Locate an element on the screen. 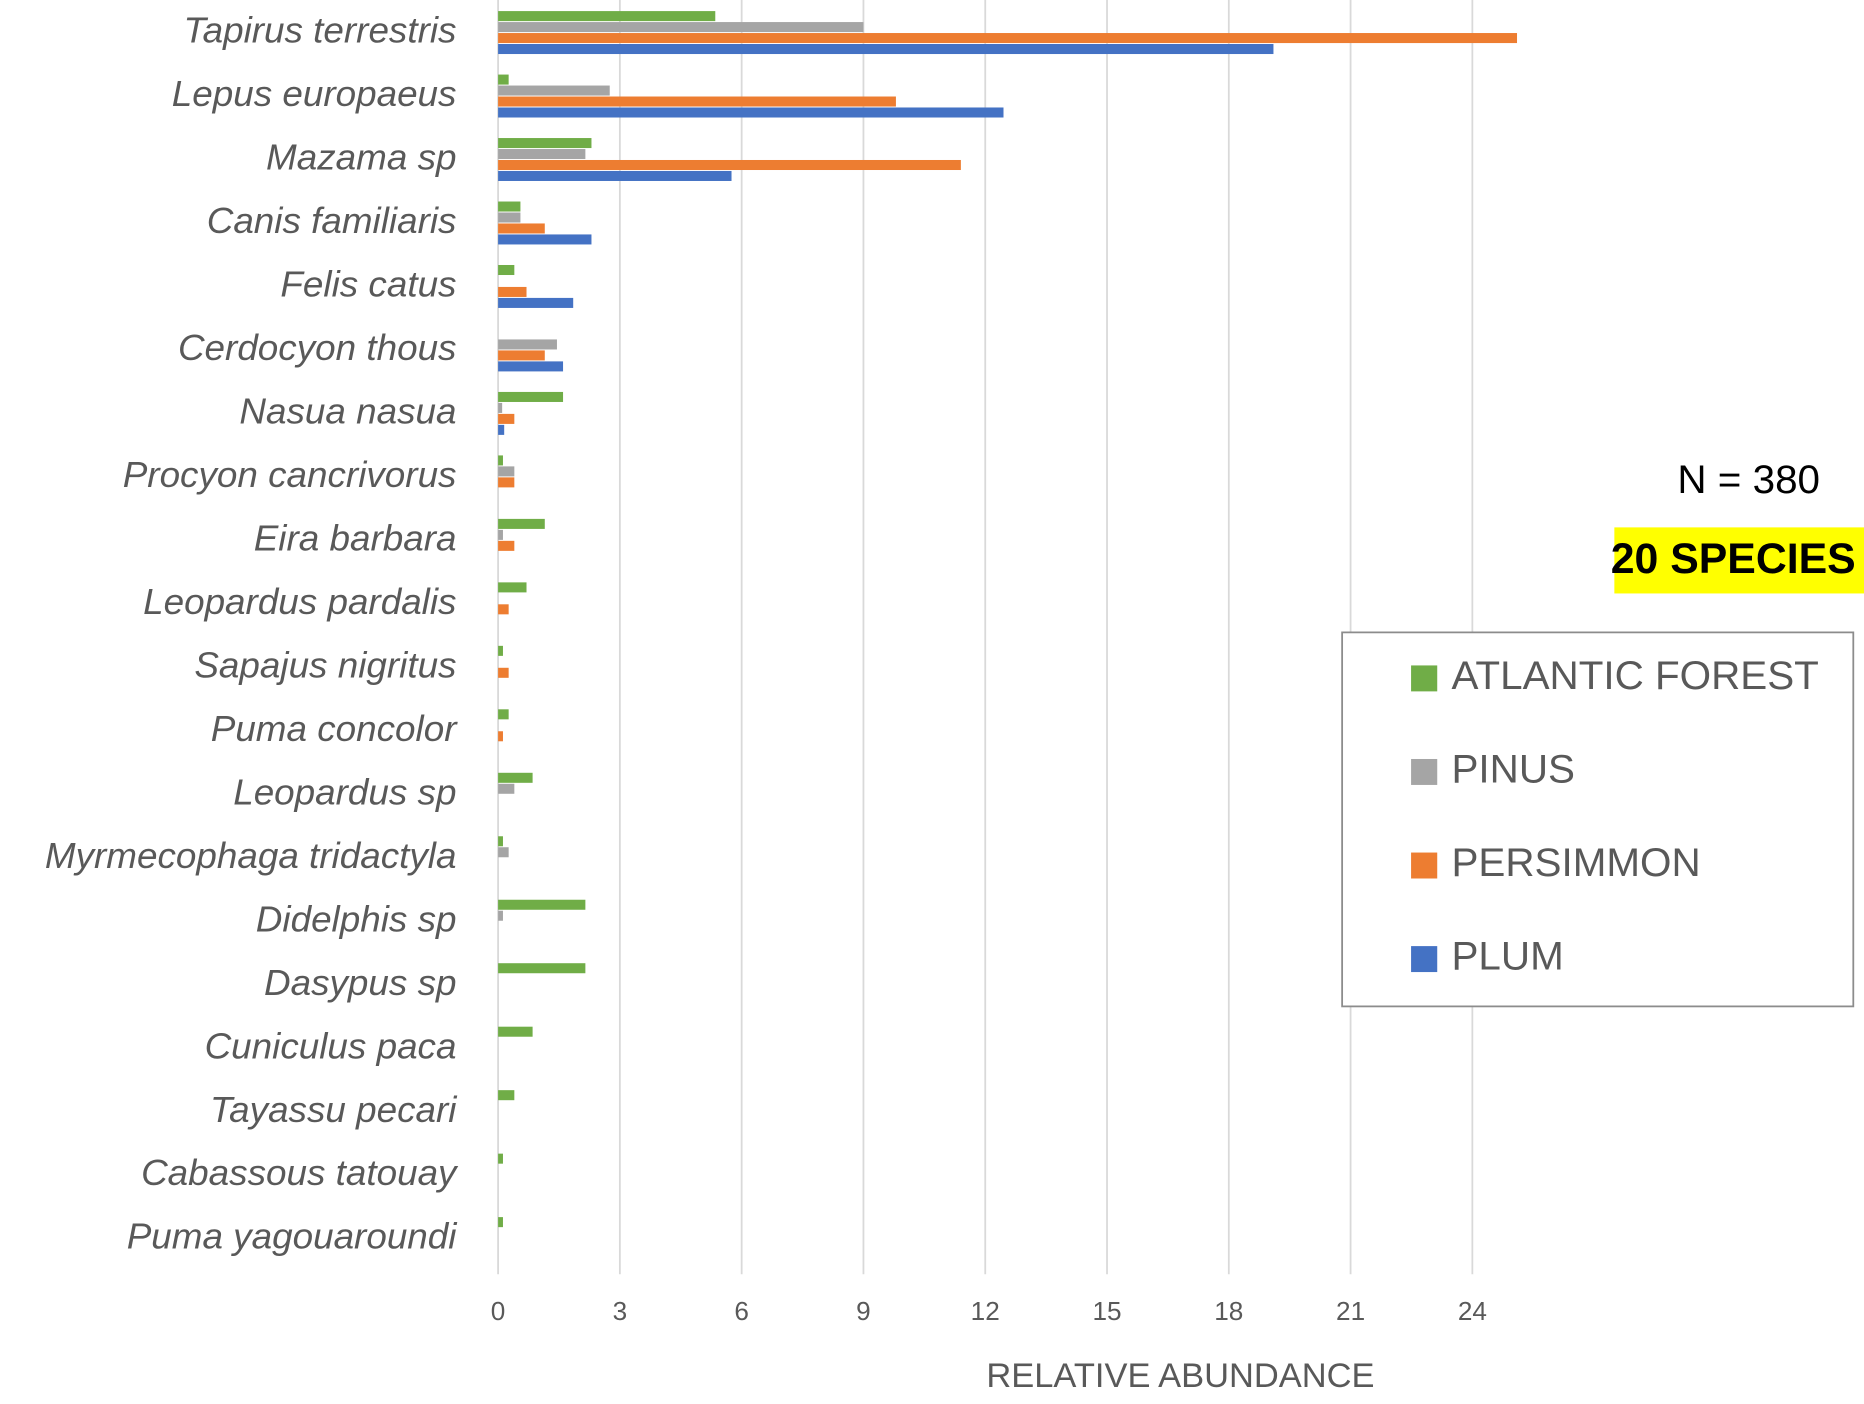 This screenshot has height=1404, width=1864. x-tick-label: 0 is located at coordinates (498, 1311).